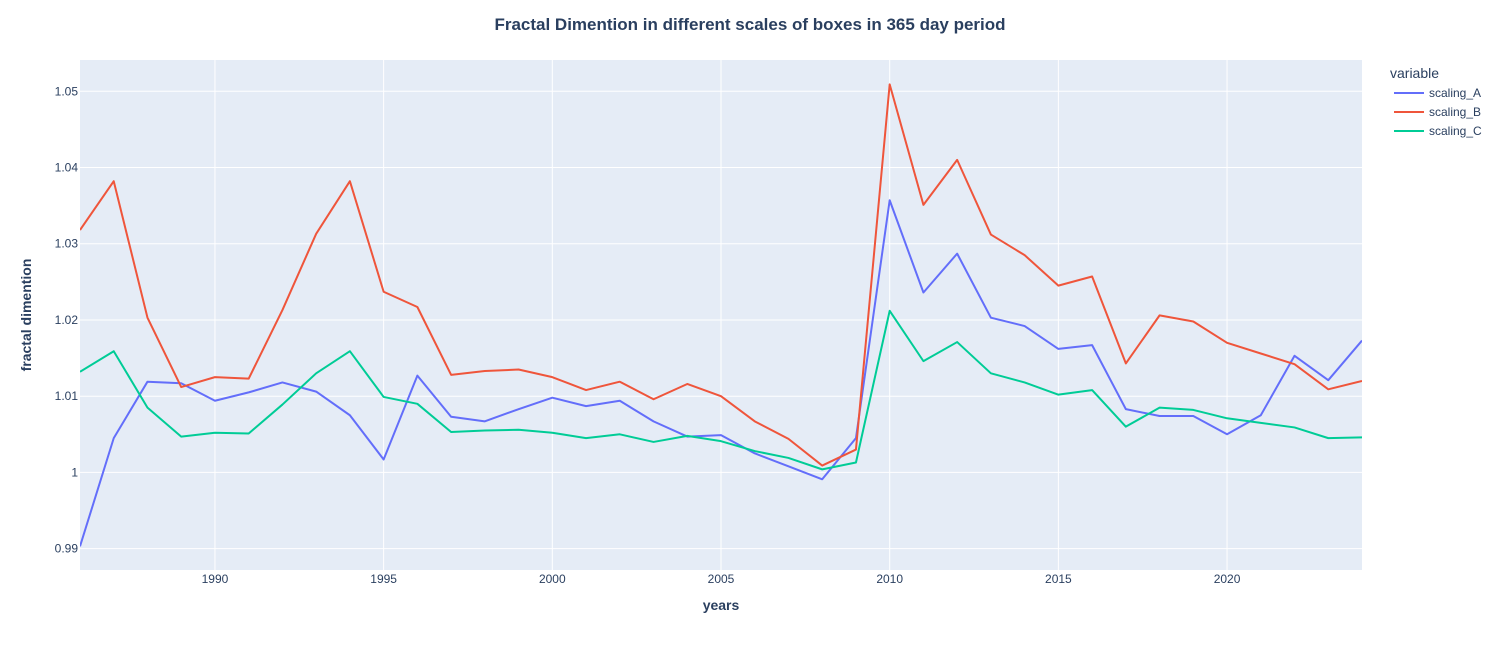 This screenshot has height=650, width=1500. I want to click on y-tick-label: 0.99, so click(67, 549).